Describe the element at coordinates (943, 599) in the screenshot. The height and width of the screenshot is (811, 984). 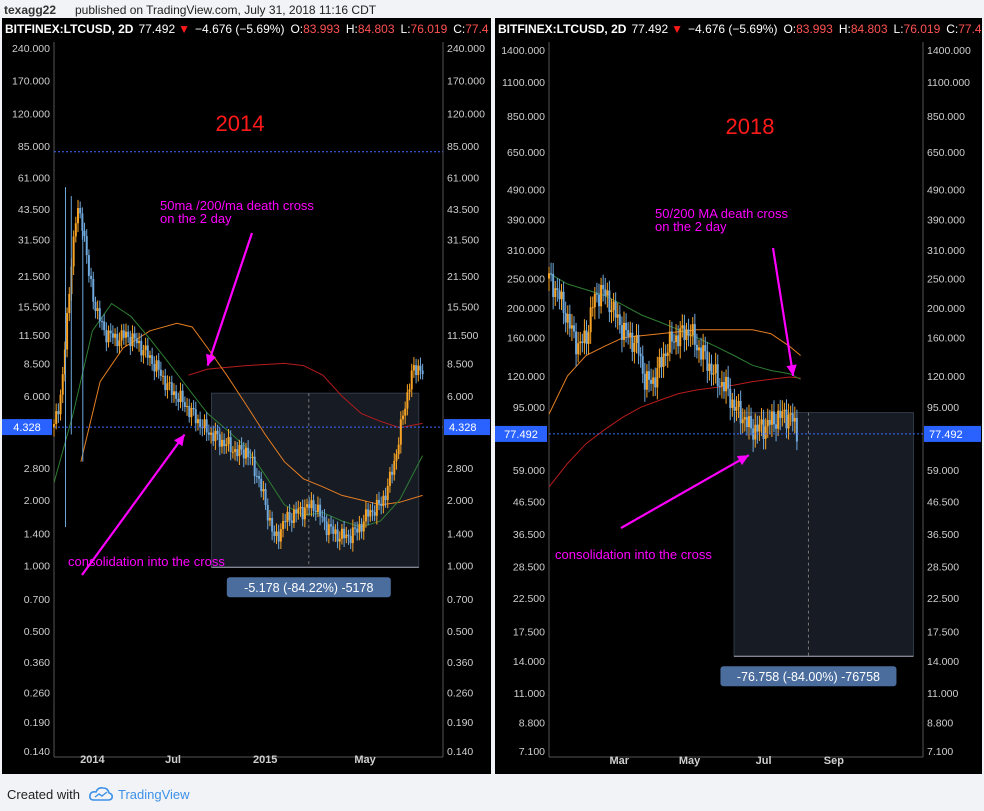
I see `y-tick-label-right: 22.500` at that location.